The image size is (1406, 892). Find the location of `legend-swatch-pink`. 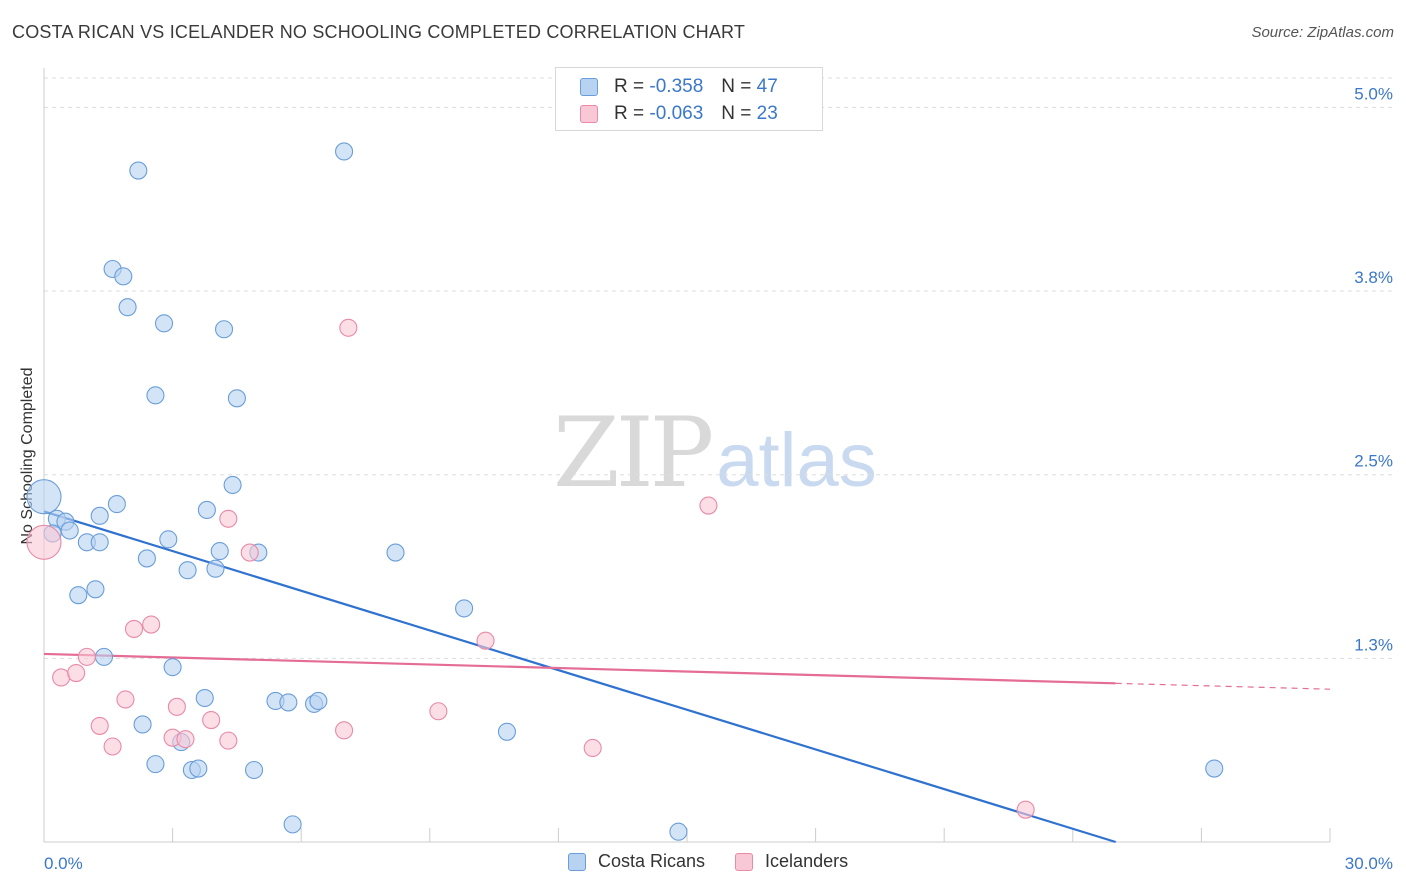

legend-swatch-pink is located at coordinates (589, 114).